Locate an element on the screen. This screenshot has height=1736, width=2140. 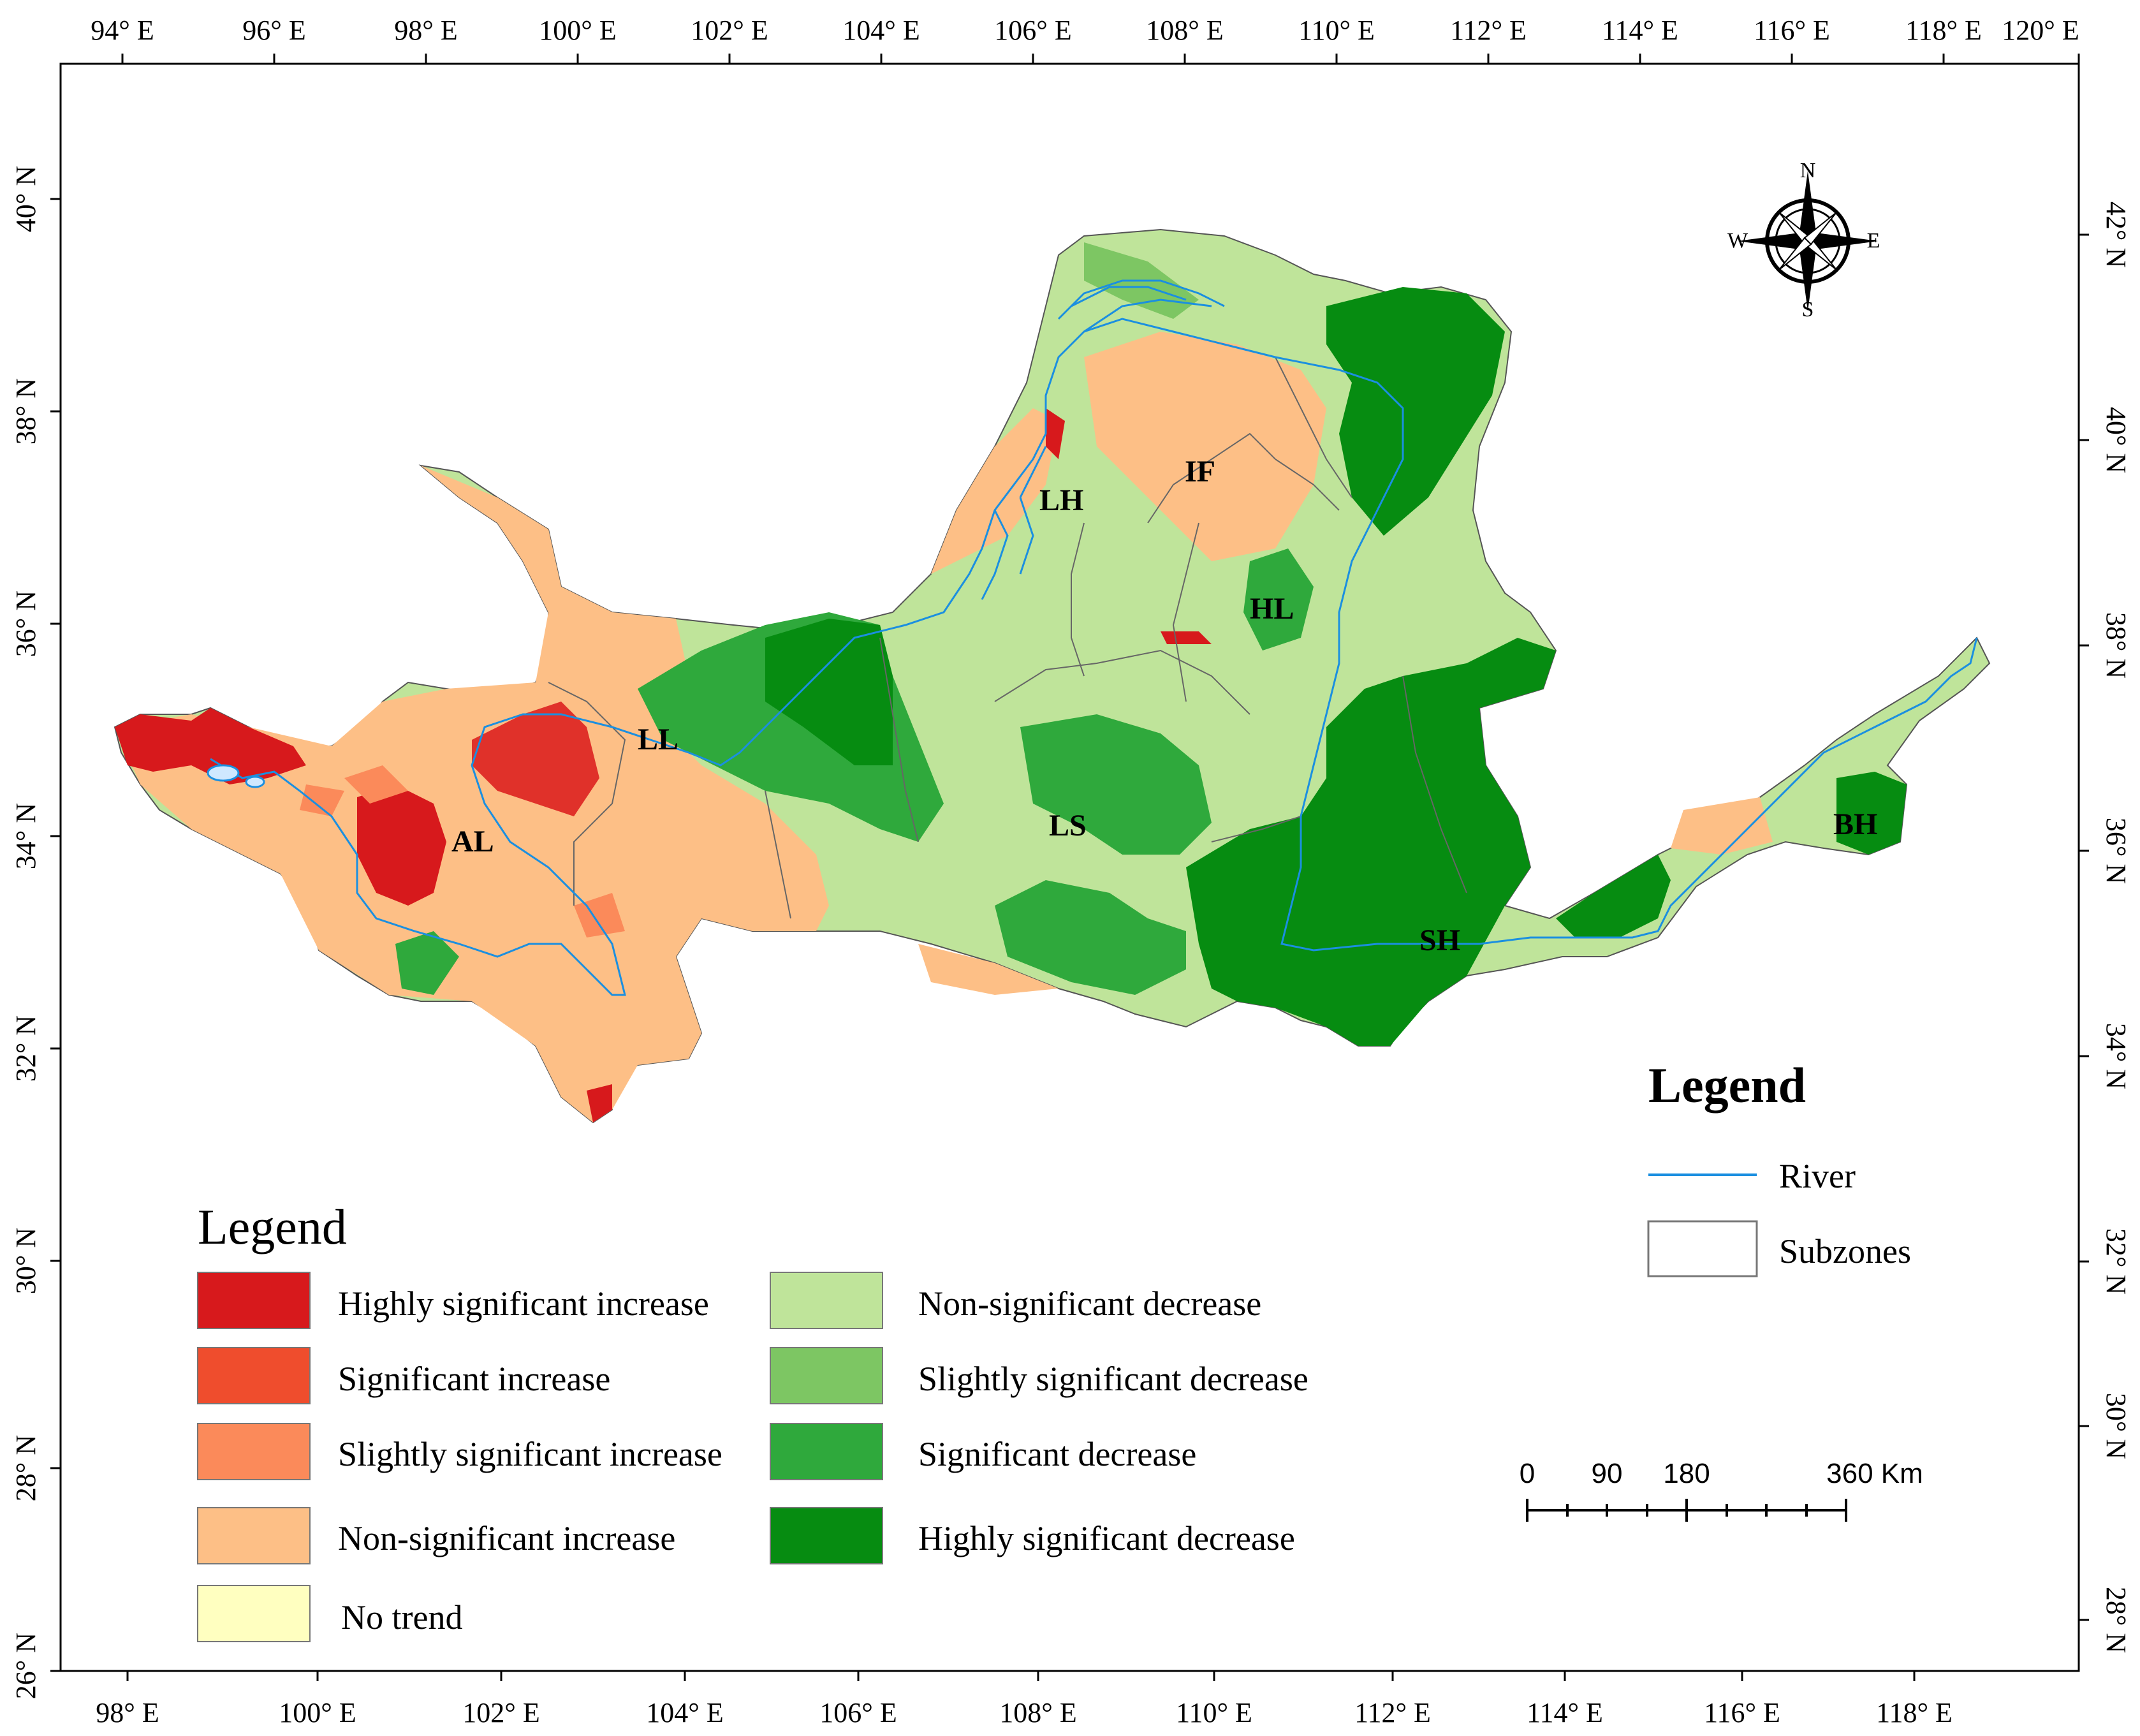
right-label-5: 34° N is located at coordinates (2116, 1056).